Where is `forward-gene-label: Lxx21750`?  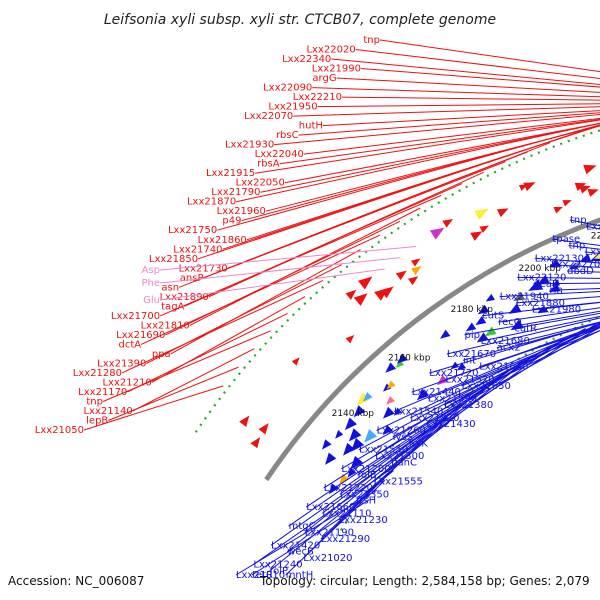
forward-gene-label: Lxx21750 is located at coordinates (192, 230).